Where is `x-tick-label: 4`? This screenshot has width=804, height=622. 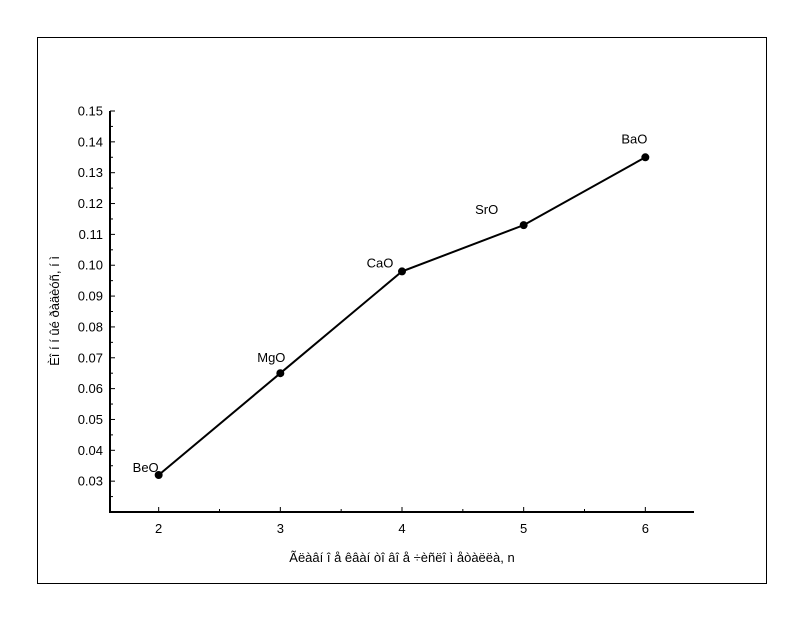 x-tick-label: 4 is located at coordinates (401, 528).